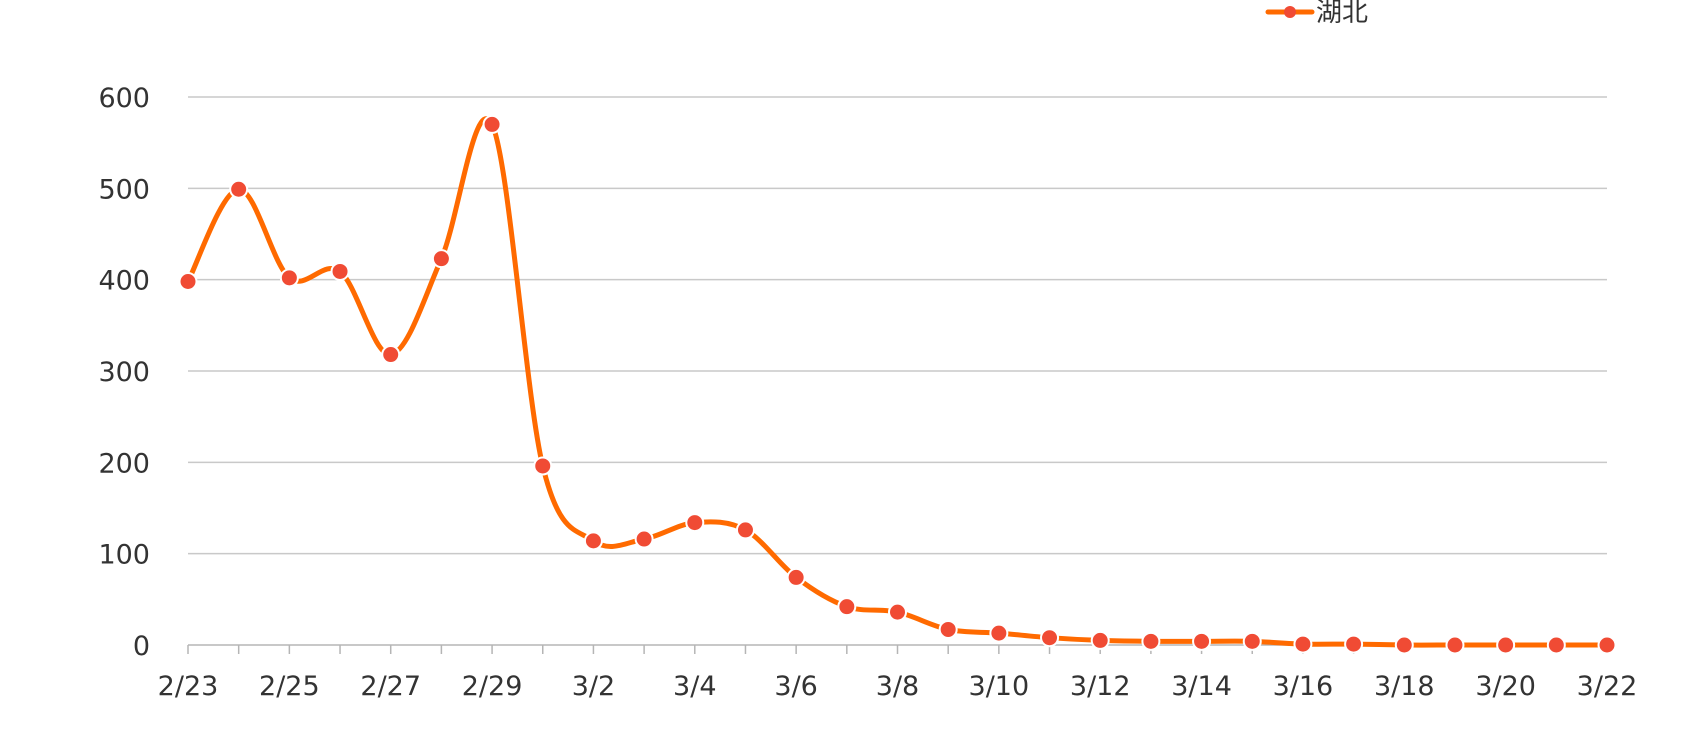 This screenshot has height=752, width=1683. Describe the element at coordinates (593, 686) in the screenshot. I see `x-tick-label-3/2: 3/2` at that location.